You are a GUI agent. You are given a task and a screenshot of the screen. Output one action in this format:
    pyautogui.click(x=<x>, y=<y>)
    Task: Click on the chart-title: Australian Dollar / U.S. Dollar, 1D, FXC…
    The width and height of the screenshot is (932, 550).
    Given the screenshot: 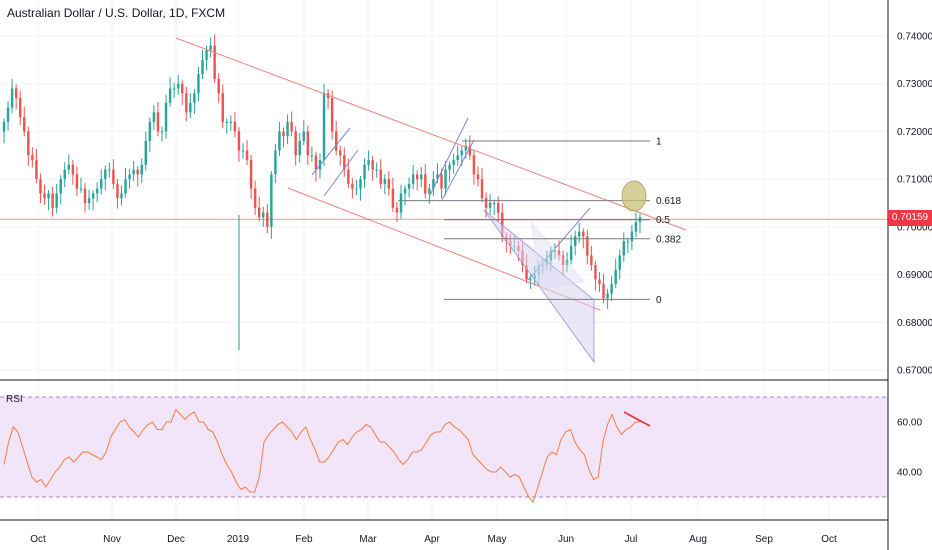 What is the action you would take?
    pyautogui.click(x=116, y=13)
    